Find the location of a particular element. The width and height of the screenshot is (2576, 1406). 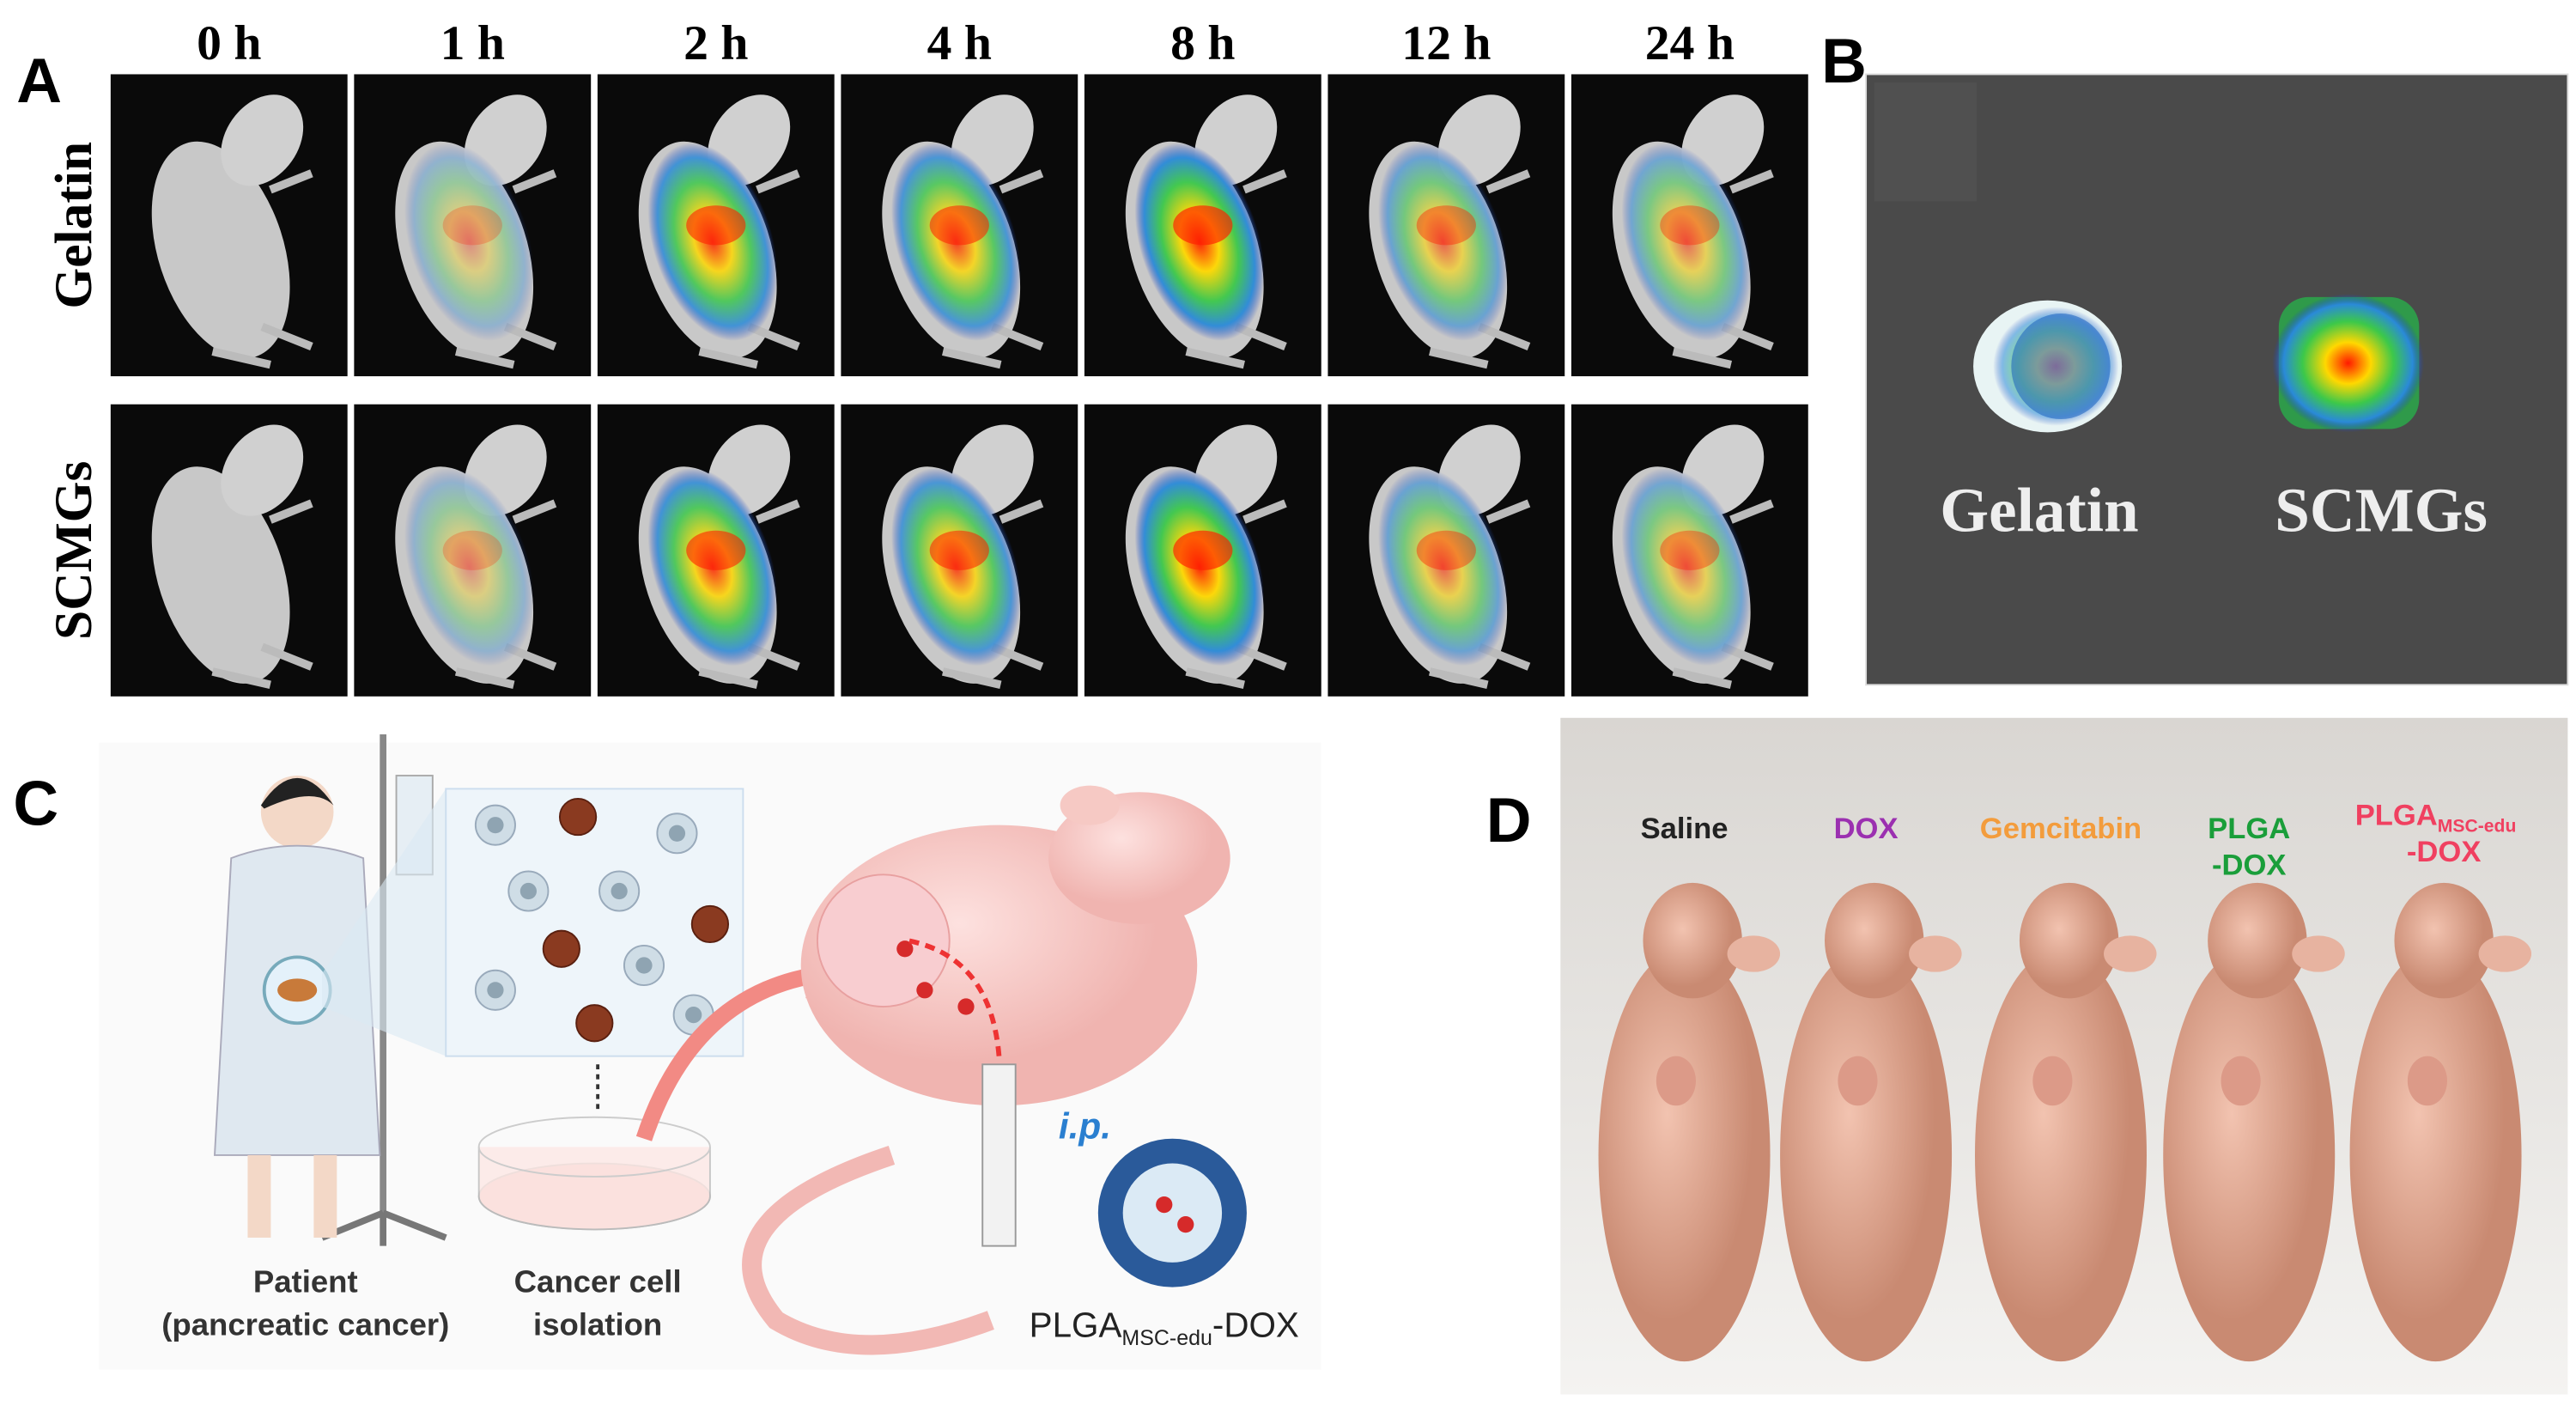

caption: (pancreatic cancer) is located at coordinates (305, 1324).